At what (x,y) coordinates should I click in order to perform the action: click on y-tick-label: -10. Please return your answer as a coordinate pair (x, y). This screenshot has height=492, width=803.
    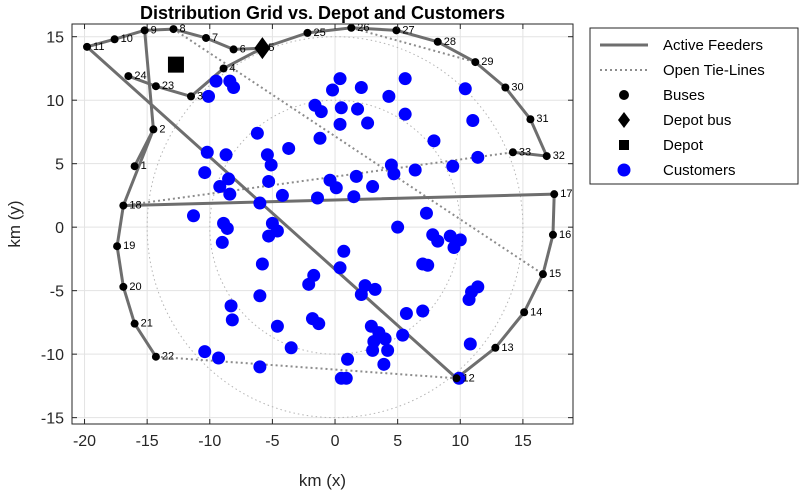
    Looking at the image, I should click on (52, 355).